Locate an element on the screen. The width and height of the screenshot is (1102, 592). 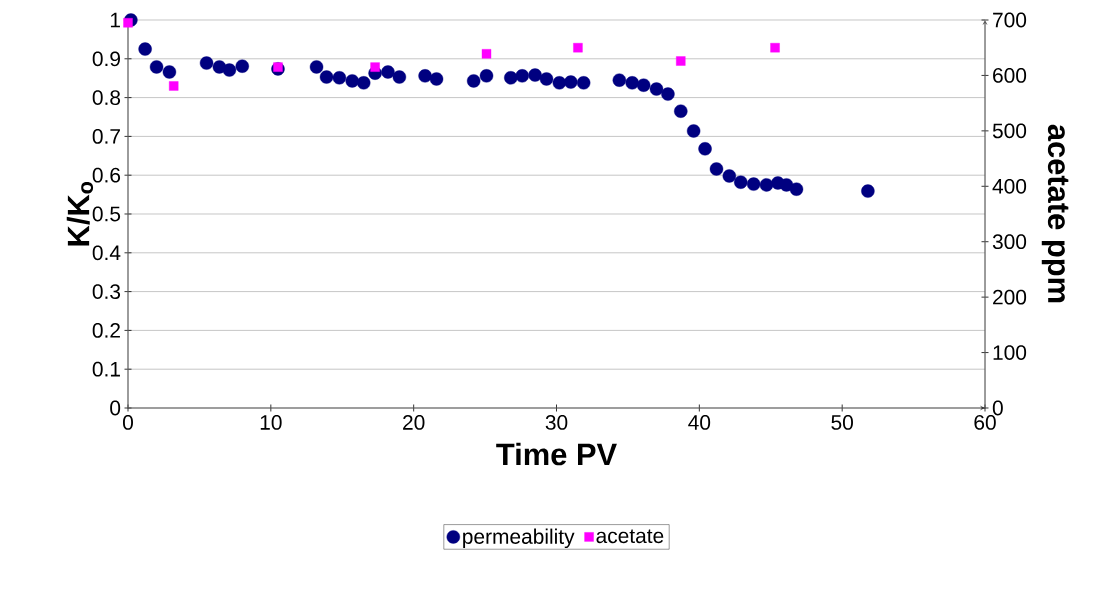
y-tick-label: 0.1 is located at coordinates (106, 369).